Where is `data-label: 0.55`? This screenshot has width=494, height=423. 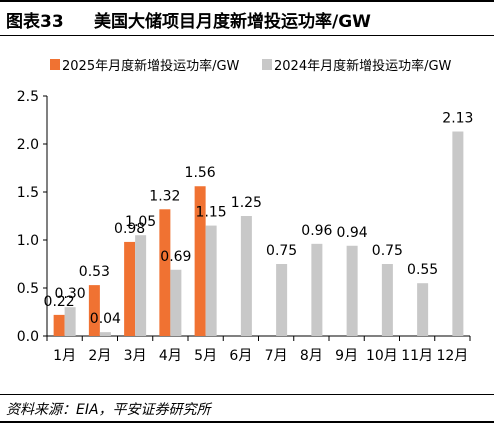 data-label: 0.55 is located at coordinates (422, 270).